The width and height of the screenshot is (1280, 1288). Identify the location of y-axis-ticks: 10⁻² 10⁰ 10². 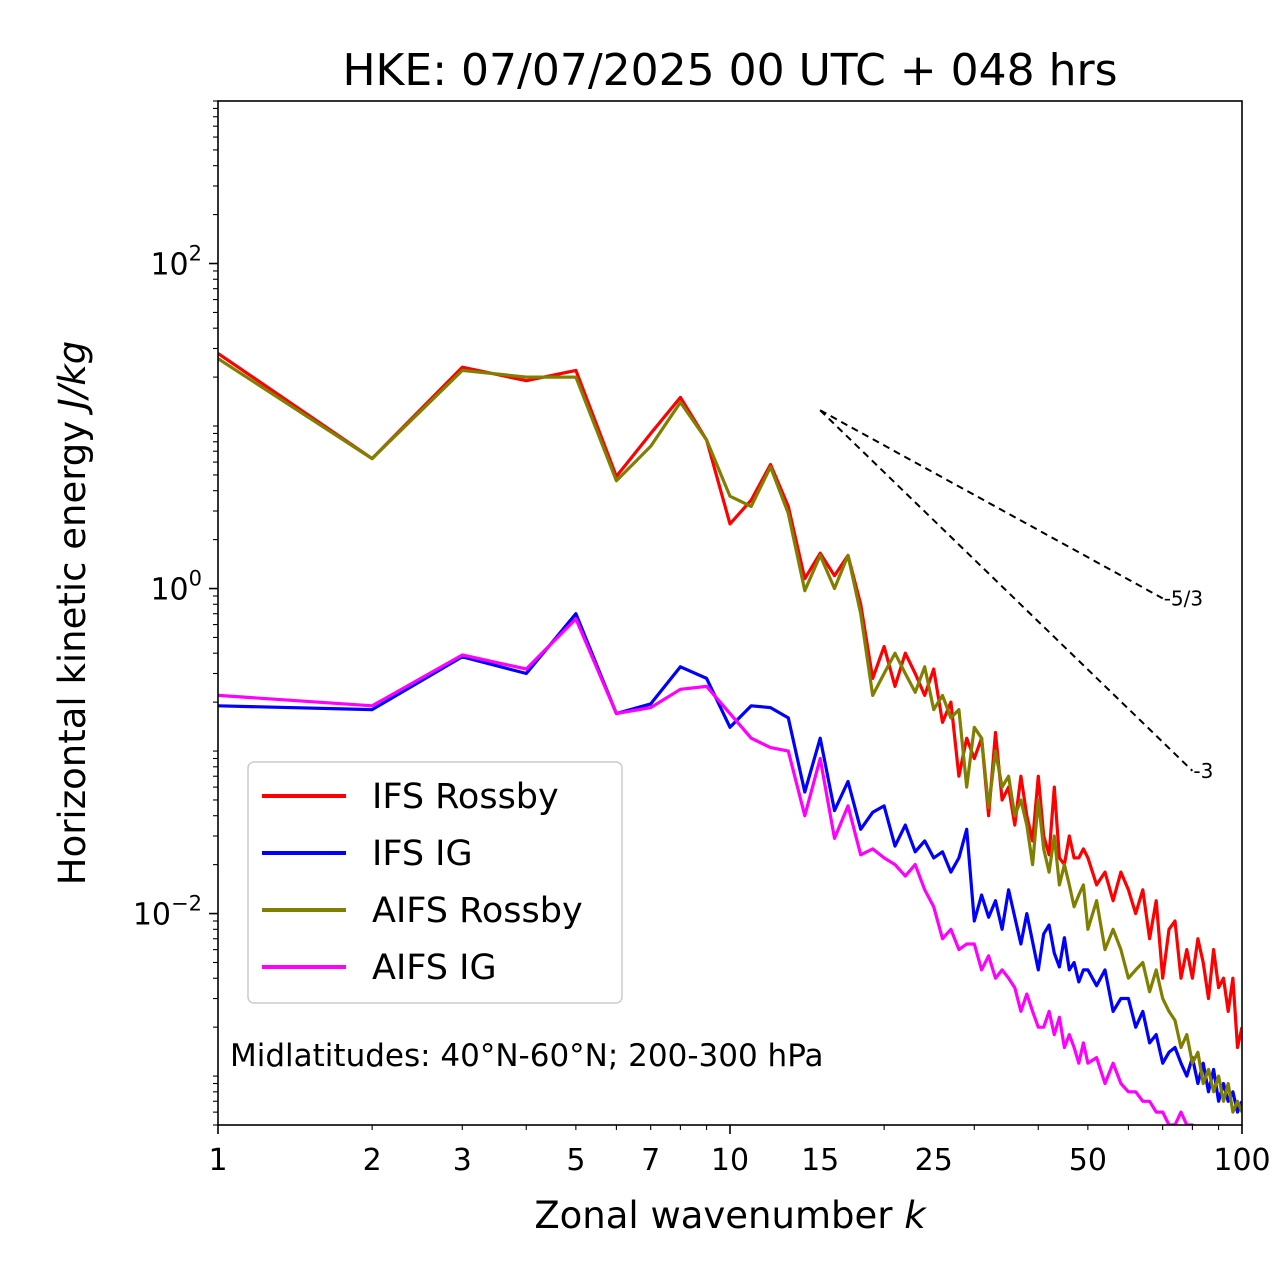
(175, 613).